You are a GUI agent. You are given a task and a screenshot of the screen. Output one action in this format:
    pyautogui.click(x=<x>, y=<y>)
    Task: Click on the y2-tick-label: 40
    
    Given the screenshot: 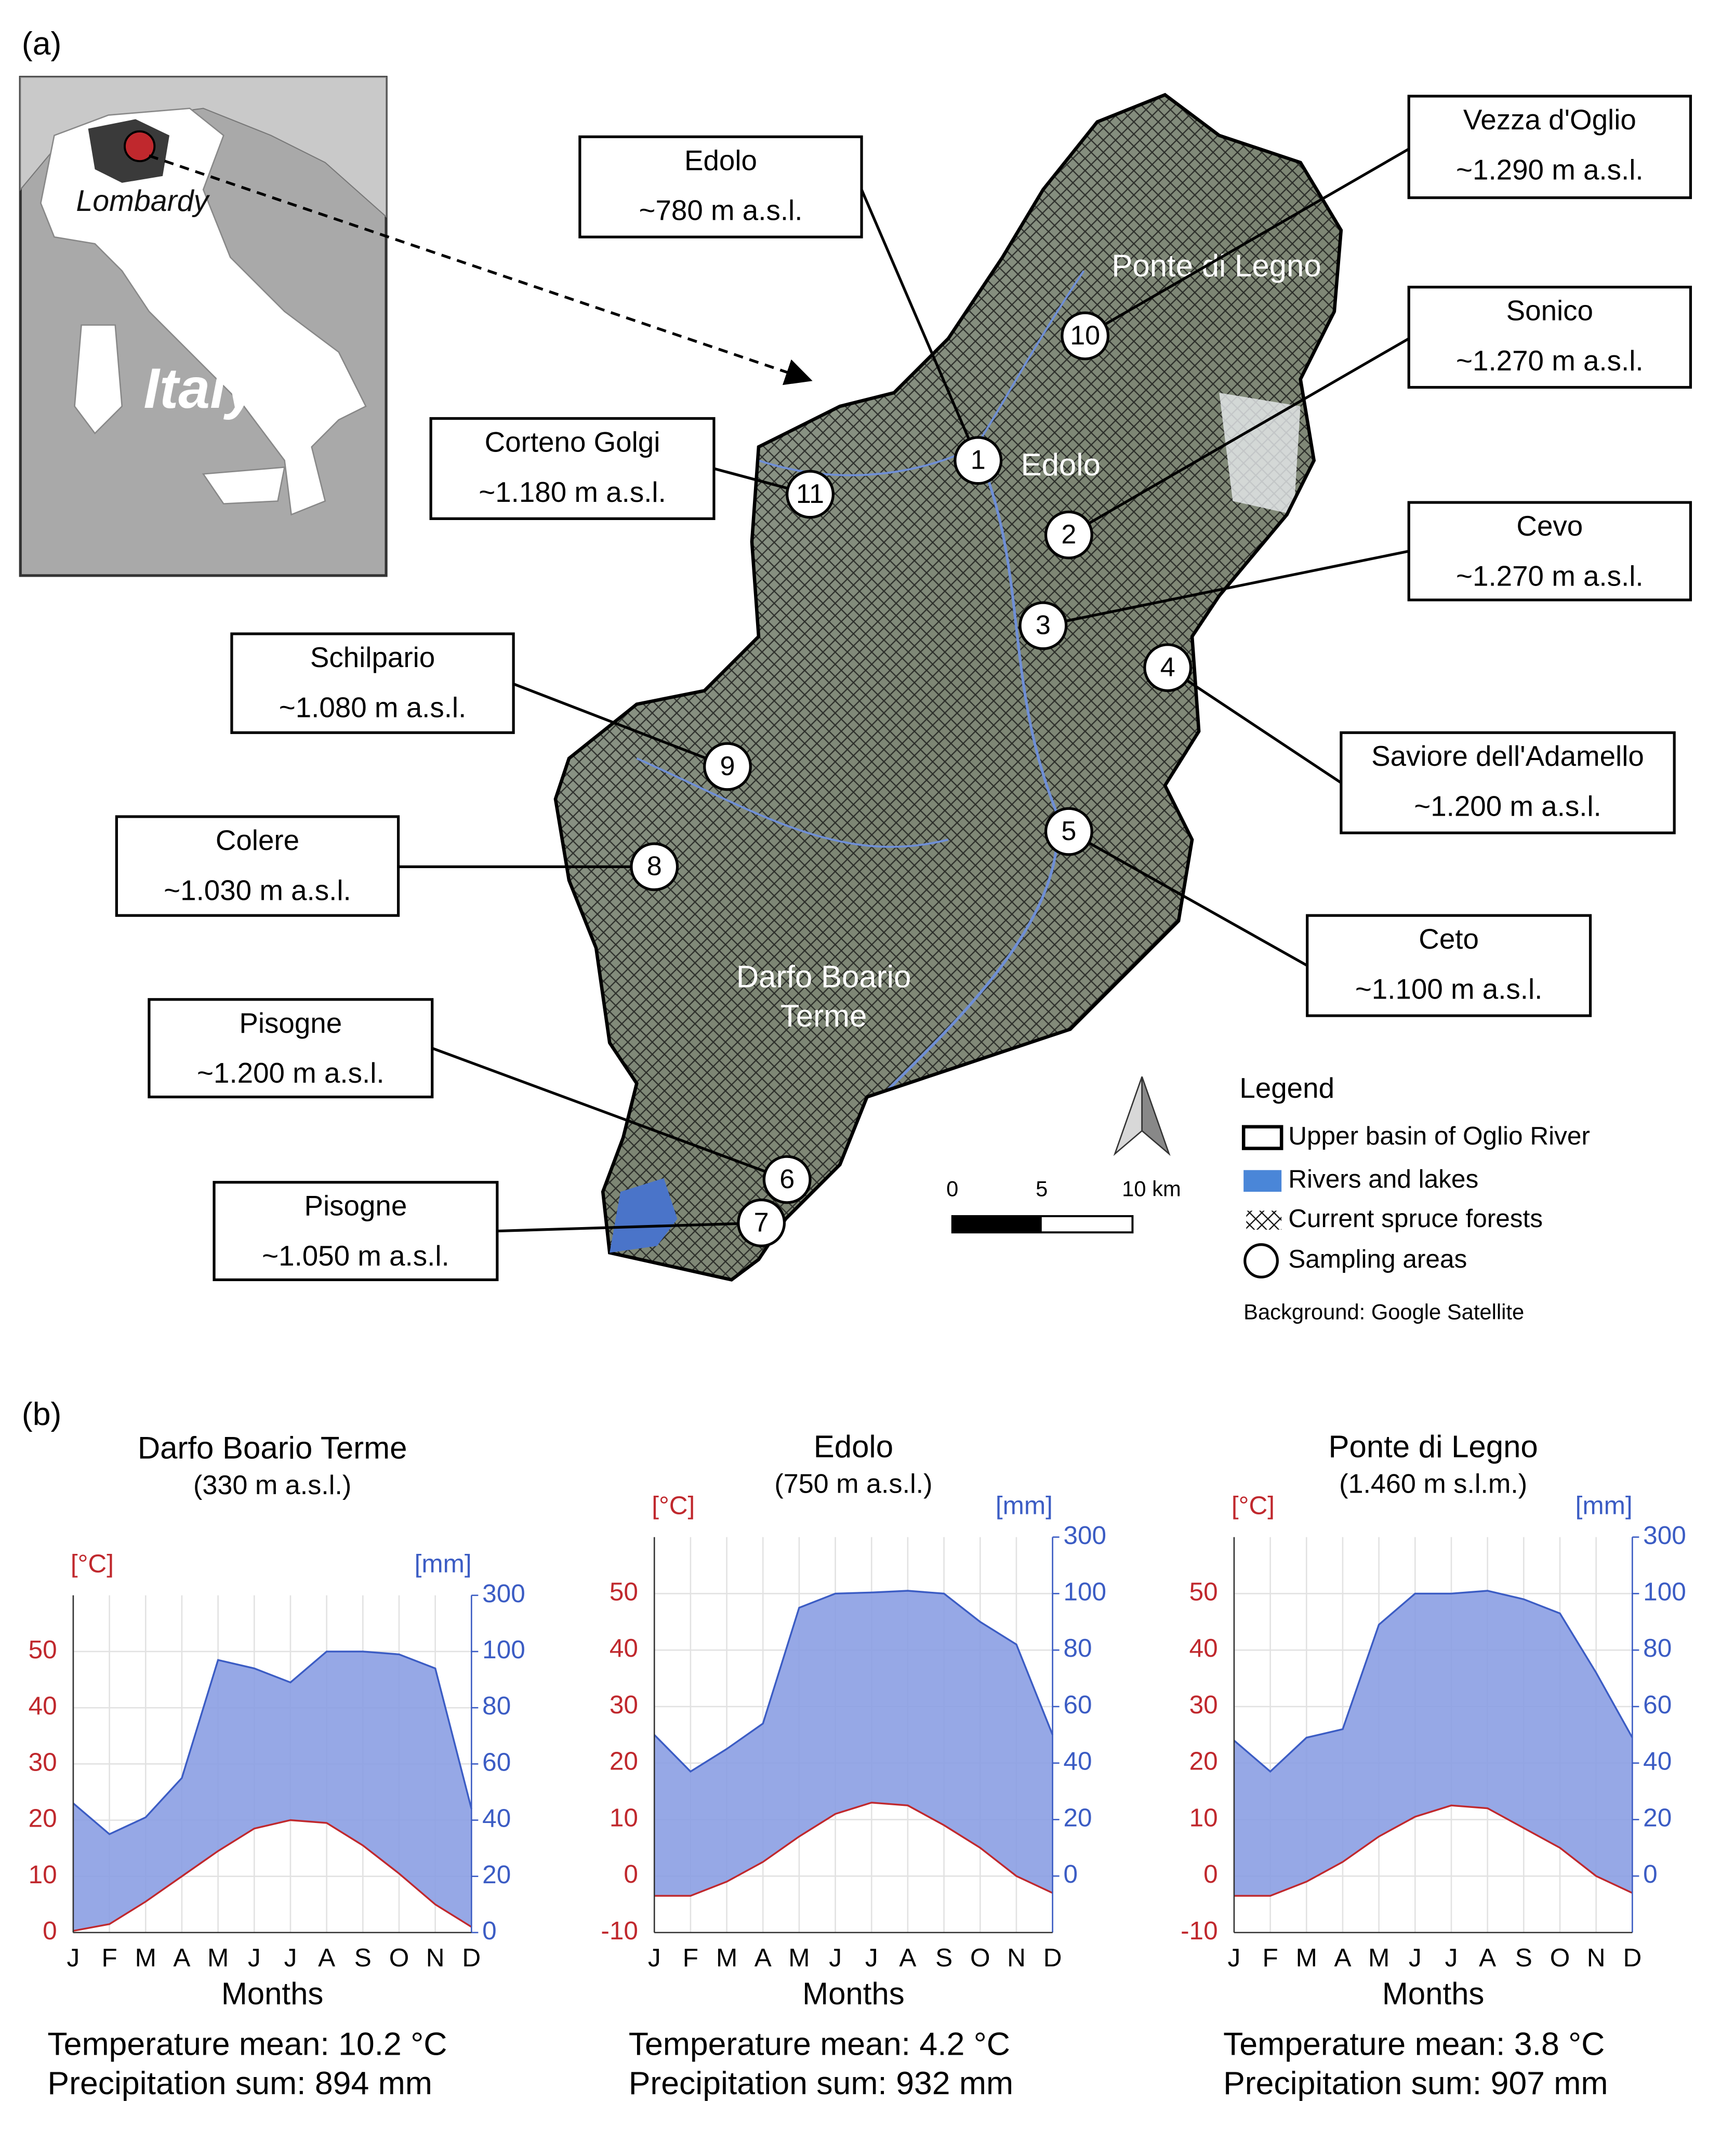 What is the action you would take?
    pyautogui.click(x=1658, y=1761)
    